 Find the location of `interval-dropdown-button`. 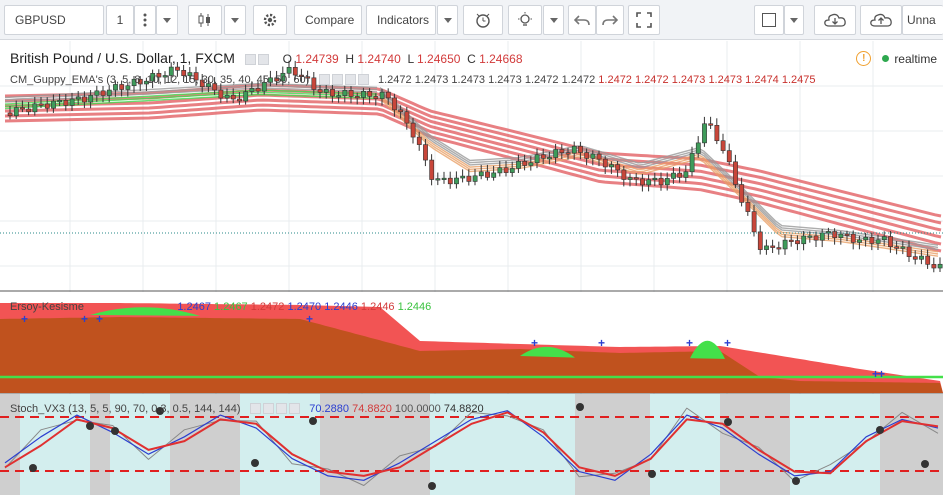

interval-dropdown-button is located at coordinates (167, 20).